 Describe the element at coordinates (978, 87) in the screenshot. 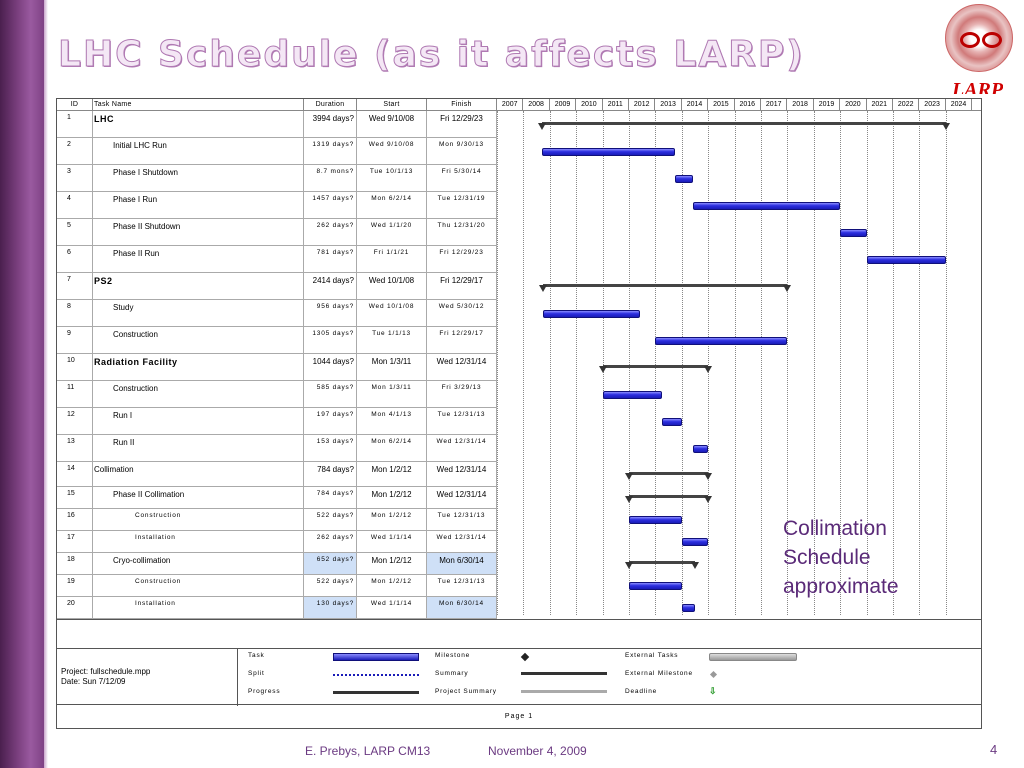

I see `larp-logo-text: LARP` at that location.